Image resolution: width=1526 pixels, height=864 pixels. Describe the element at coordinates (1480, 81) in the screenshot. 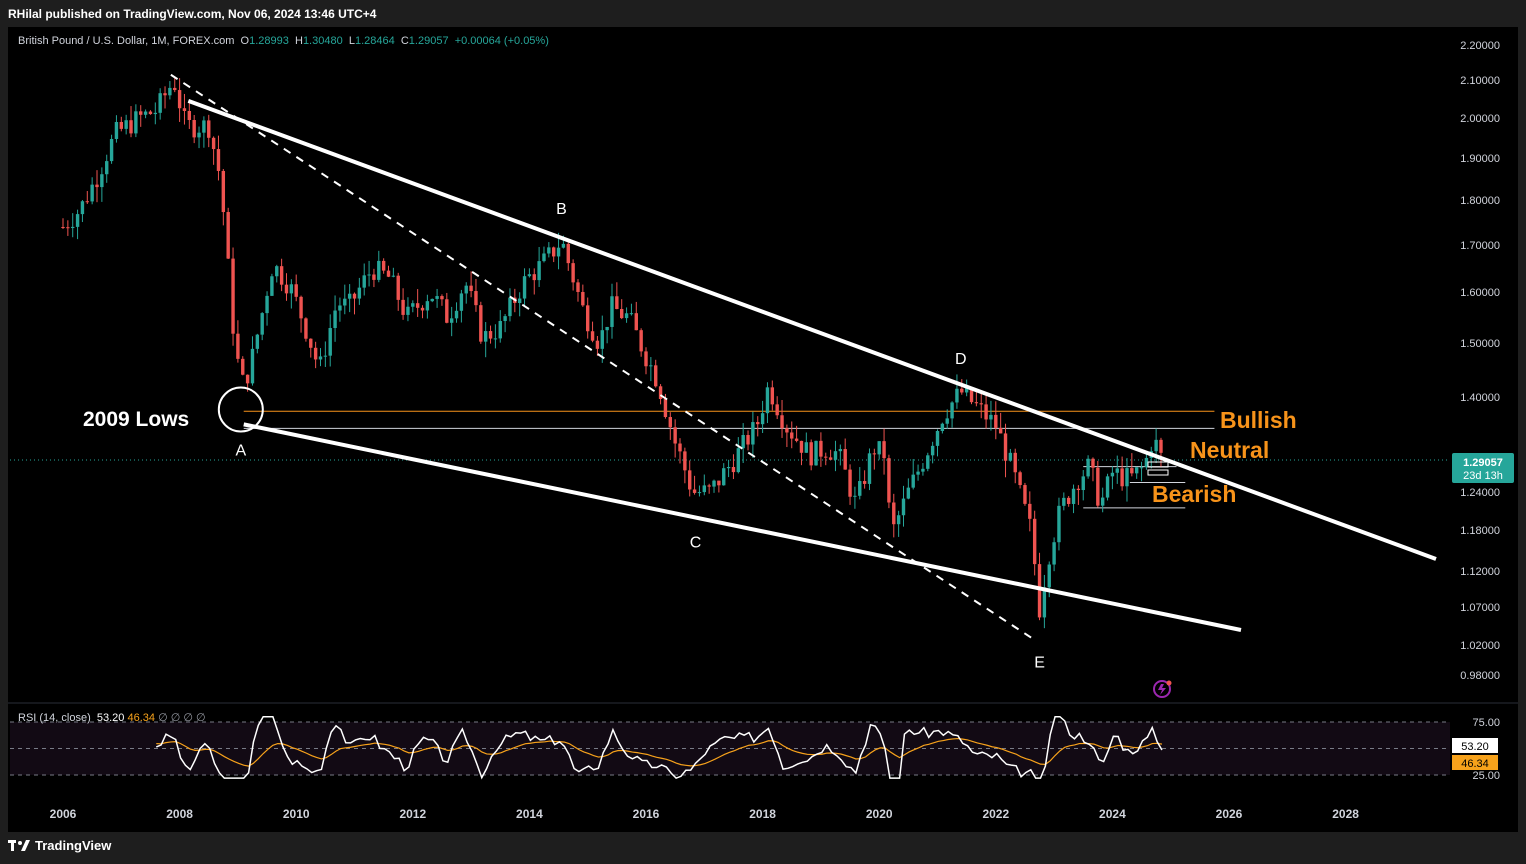

I see `price-axis-label: 2.10000` at that location.